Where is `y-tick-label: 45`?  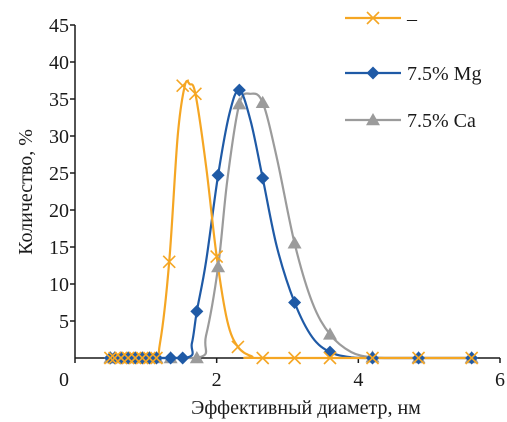
y-tick-label: 45 is located at coordinates (59, 26).